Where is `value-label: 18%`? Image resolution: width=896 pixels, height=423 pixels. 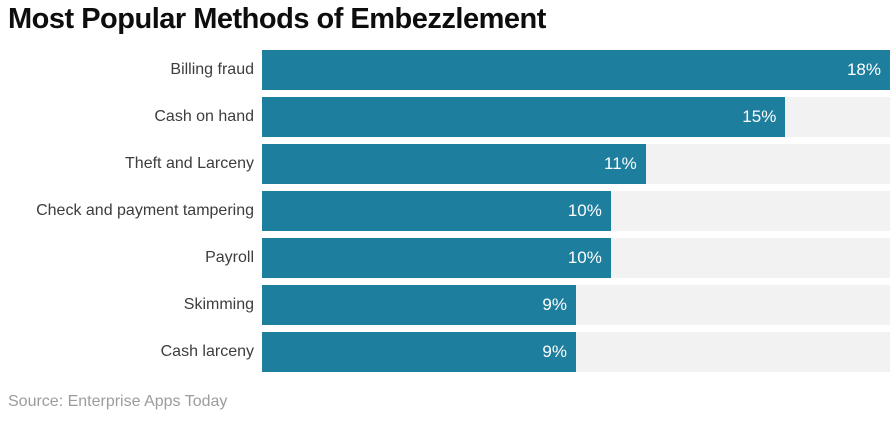
value-label: 18% is located at coordinates (863, 69).